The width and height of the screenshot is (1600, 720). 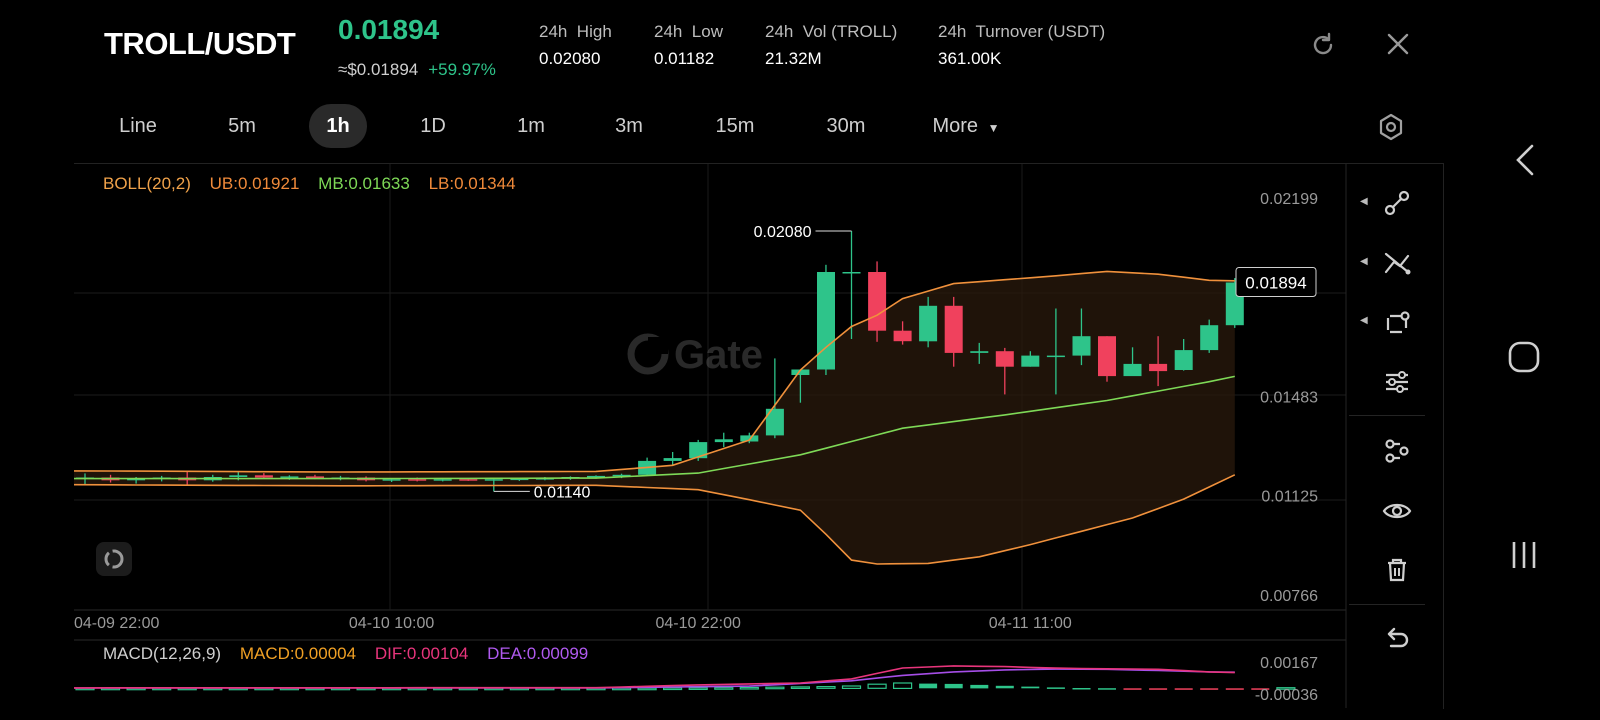 I want to click on tab-5m: 5m, so click(x=242, y=126).